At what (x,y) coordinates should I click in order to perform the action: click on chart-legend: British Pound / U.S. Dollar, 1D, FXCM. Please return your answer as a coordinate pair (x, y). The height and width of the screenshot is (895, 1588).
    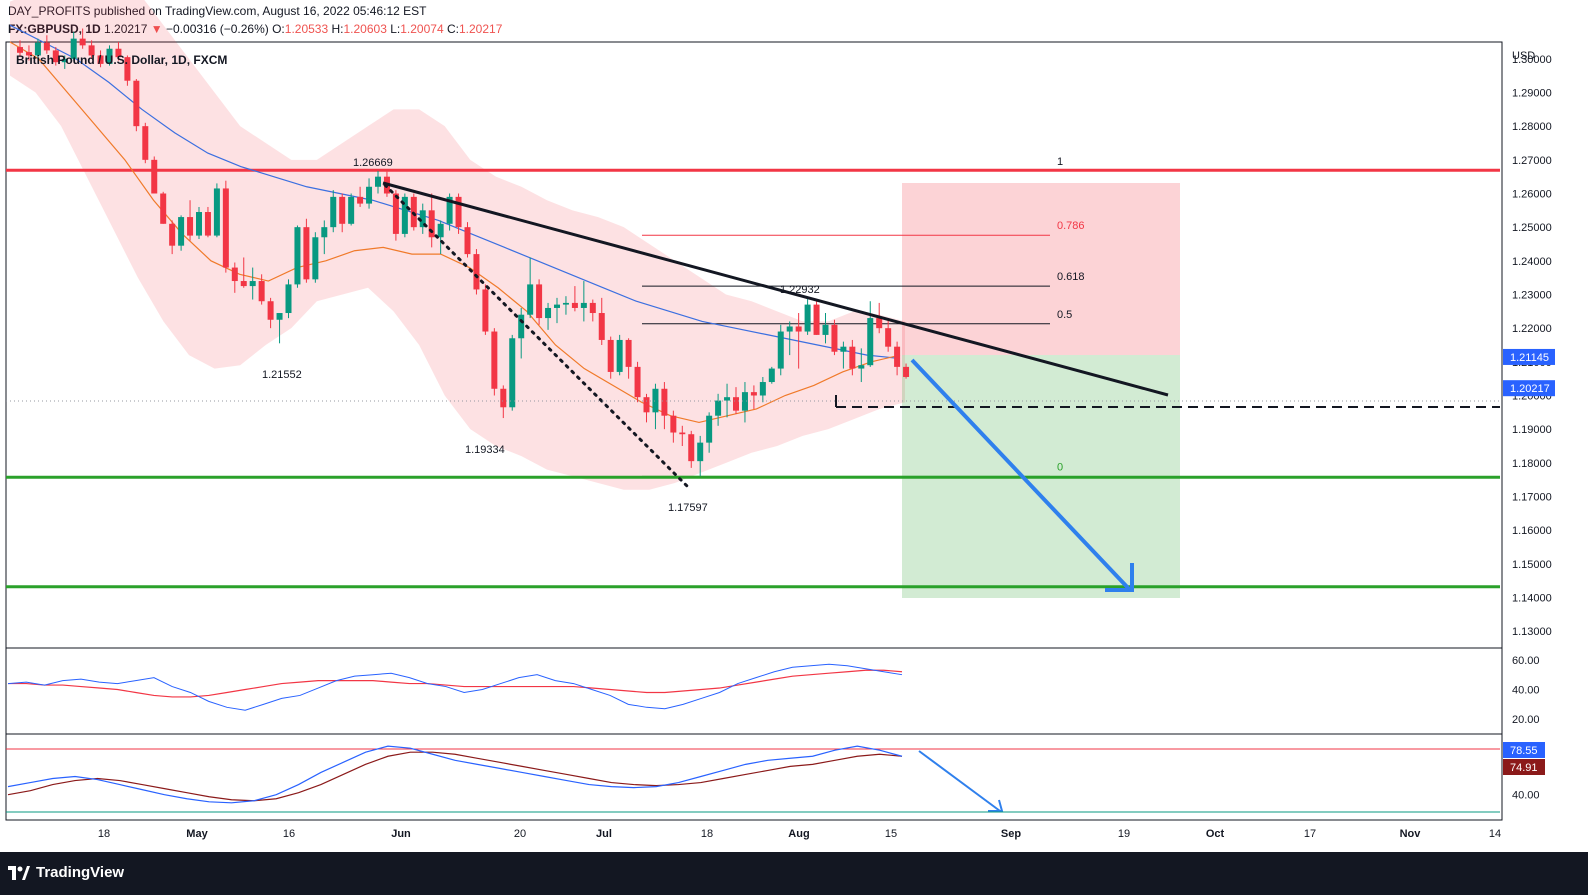
    Looking at the image, I should click on (122, 60).